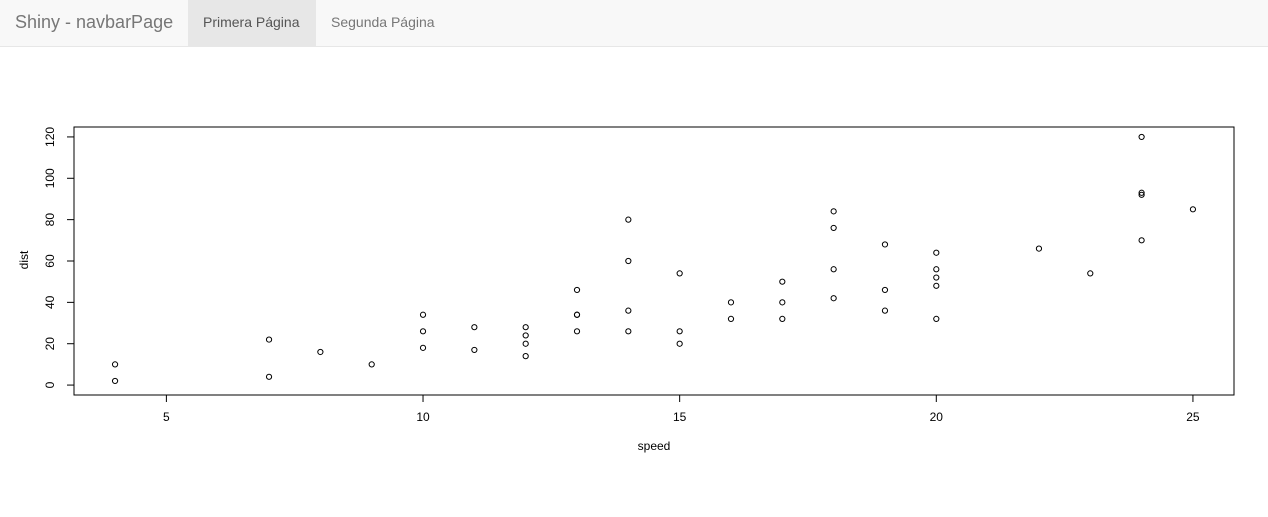  What do you see at coordinates (50, 261) in the screenshot?
I see `y-tick-label: 60` at bounding box center [50, 261].